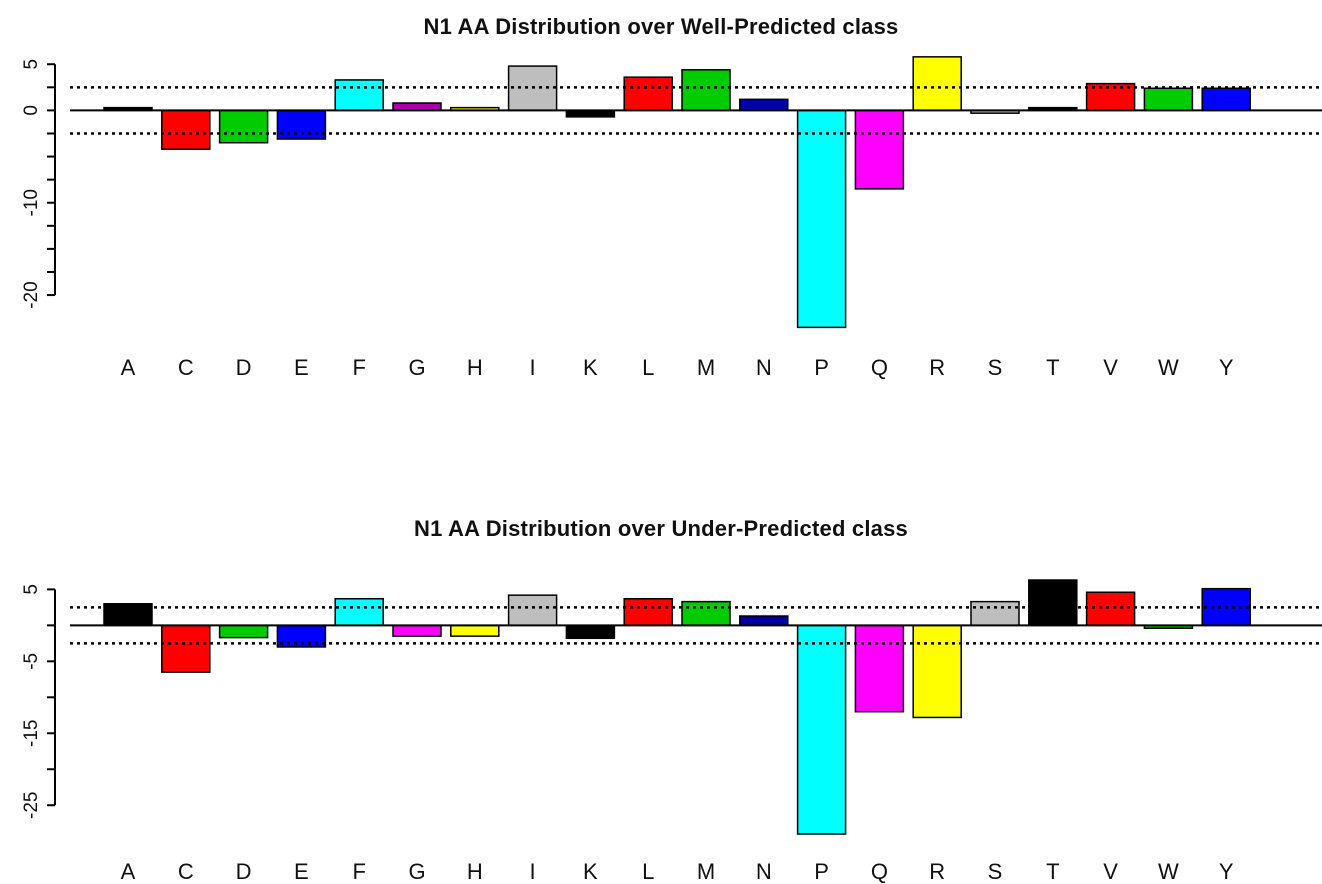 The width and height of the screenshot is (1322, 884). What do you see at coordinates (31, 661) in the screenshot?
I see `y-tick-label: -5` at bounding box center [31, 661].